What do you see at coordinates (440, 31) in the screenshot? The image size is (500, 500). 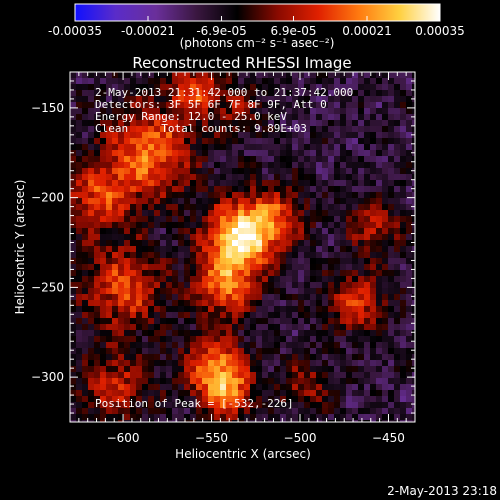 I see `colorbar-tick-label: 0.00035` at bounding box center [440, 31].